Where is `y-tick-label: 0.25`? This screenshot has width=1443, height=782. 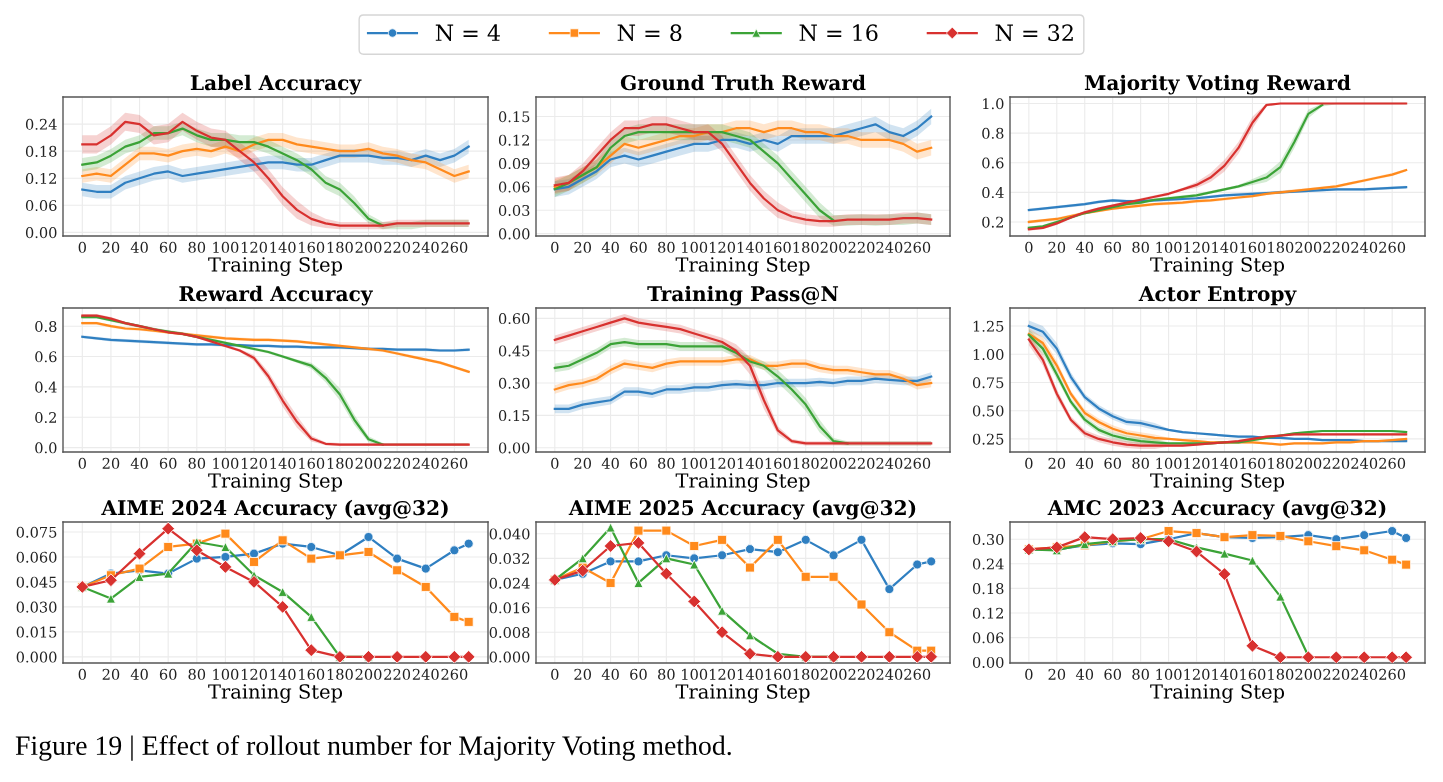
y-tick-label: 0.25 is located at coordinates (988, 439).